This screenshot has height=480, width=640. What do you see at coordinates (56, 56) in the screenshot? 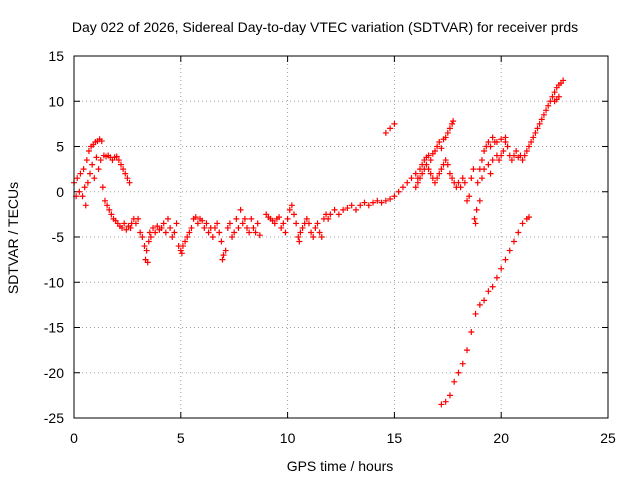
I see `y-tick-label: 15` at bounding box center [56, 56].